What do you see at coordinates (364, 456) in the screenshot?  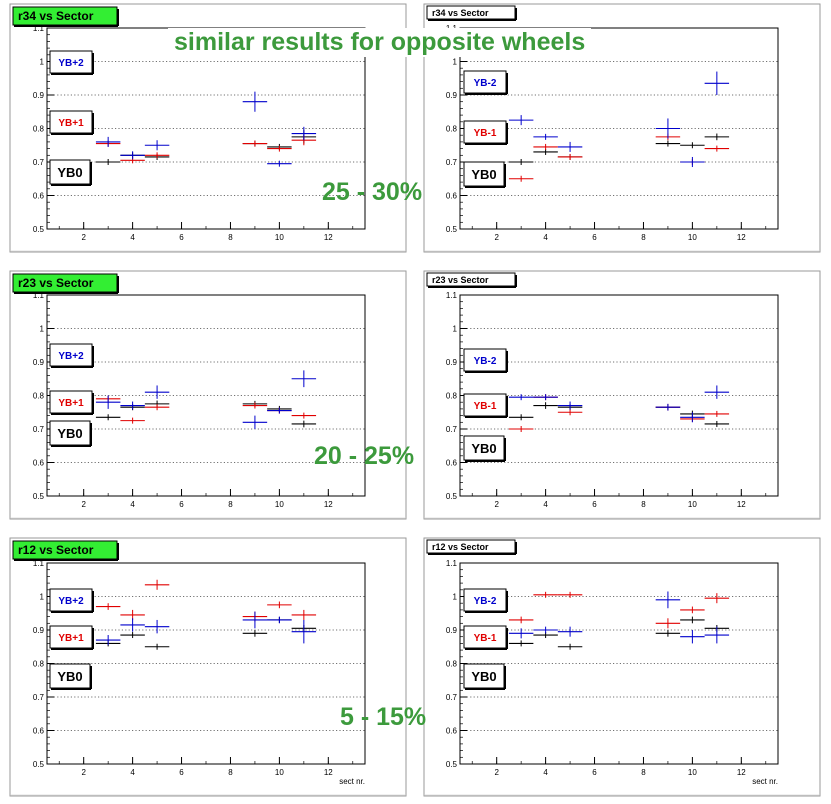 I see `range-label-20-25: 20 - 25%` at bounding box center [364, 456].